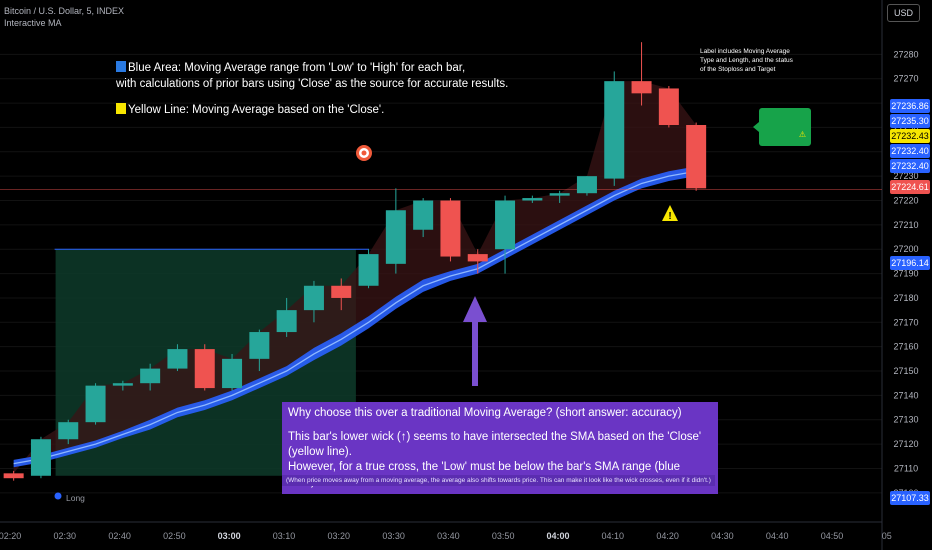  I want to click on price-label: 27232.43, so click(910, 136).